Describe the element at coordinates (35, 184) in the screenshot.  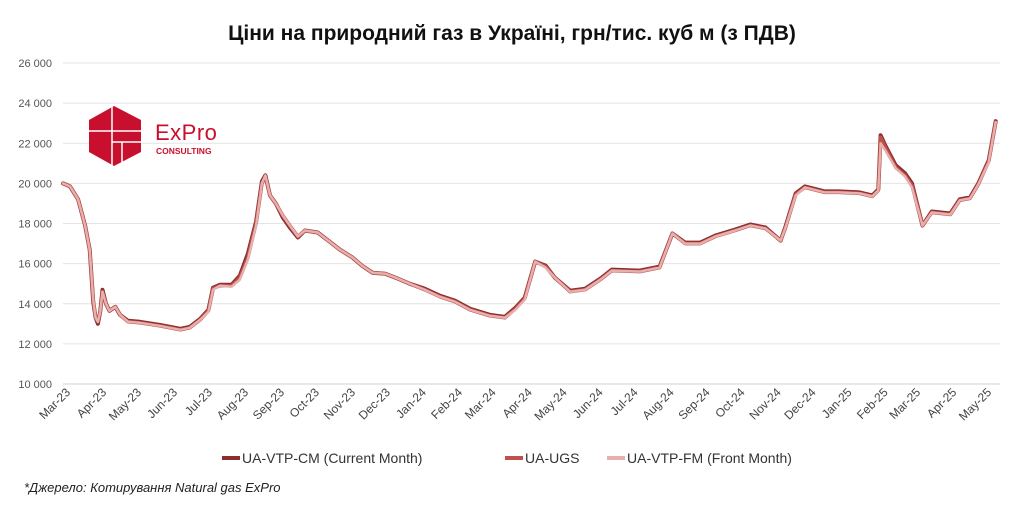
I see `y-tick-label: 20 000` at that location.